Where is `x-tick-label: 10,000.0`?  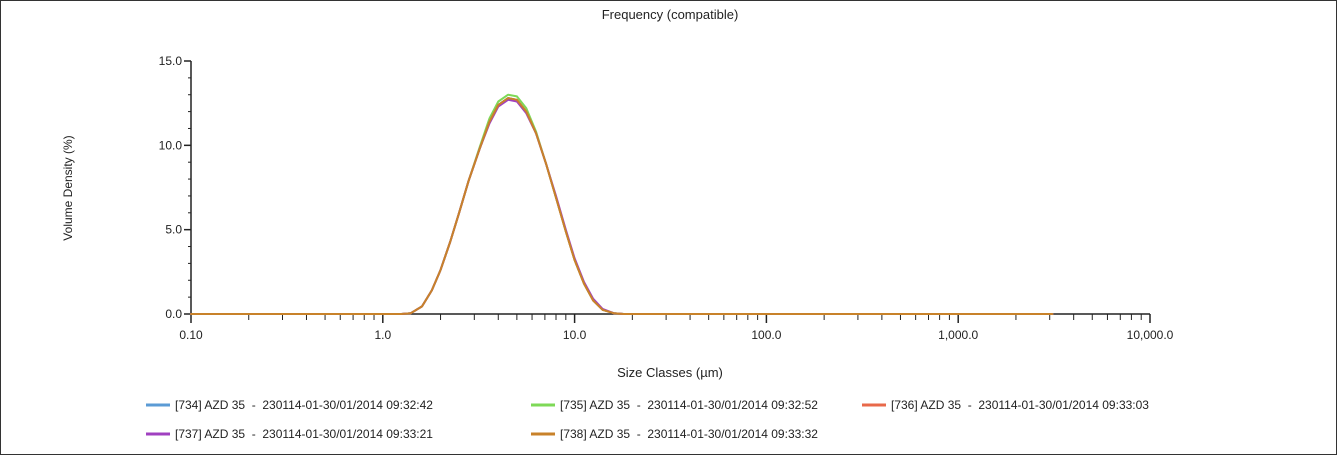 x-tick-label: 10,000.0 is located at coordinates (1150, 335).